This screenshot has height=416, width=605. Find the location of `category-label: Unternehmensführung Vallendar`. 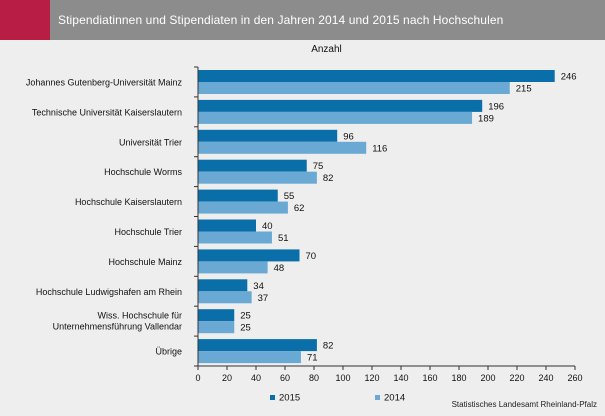

category-label: Unternehmensführung Vallendar is located at coordinates (117, 327).